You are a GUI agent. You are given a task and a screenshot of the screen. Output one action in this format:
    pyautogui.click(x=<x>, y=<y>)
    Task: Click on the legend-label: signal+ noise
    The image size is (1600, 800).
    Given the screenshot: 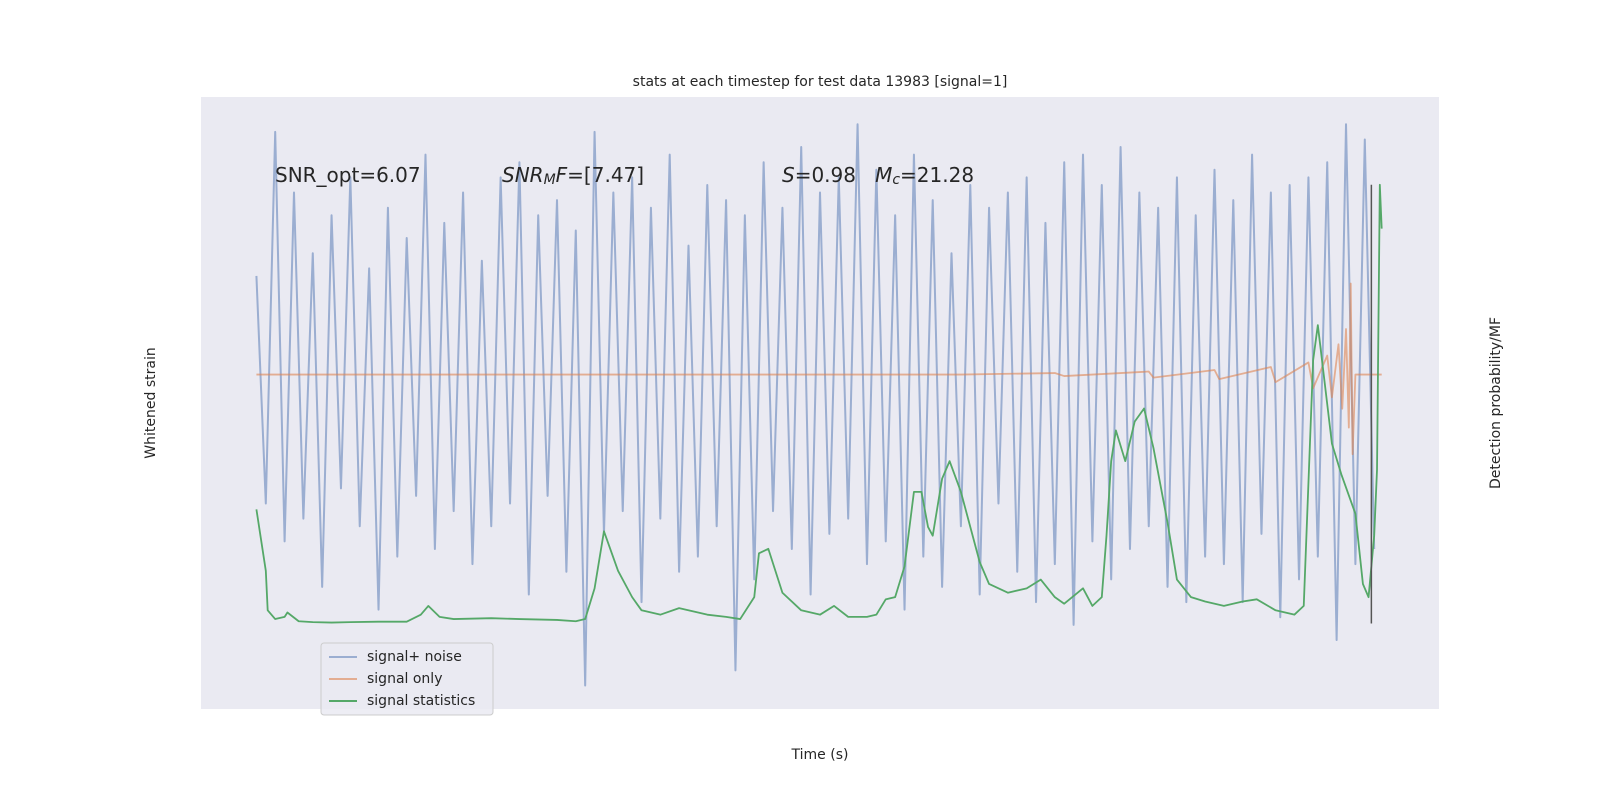 What is the action you would take?
    pyautogui.click(x=414, y=657)
    